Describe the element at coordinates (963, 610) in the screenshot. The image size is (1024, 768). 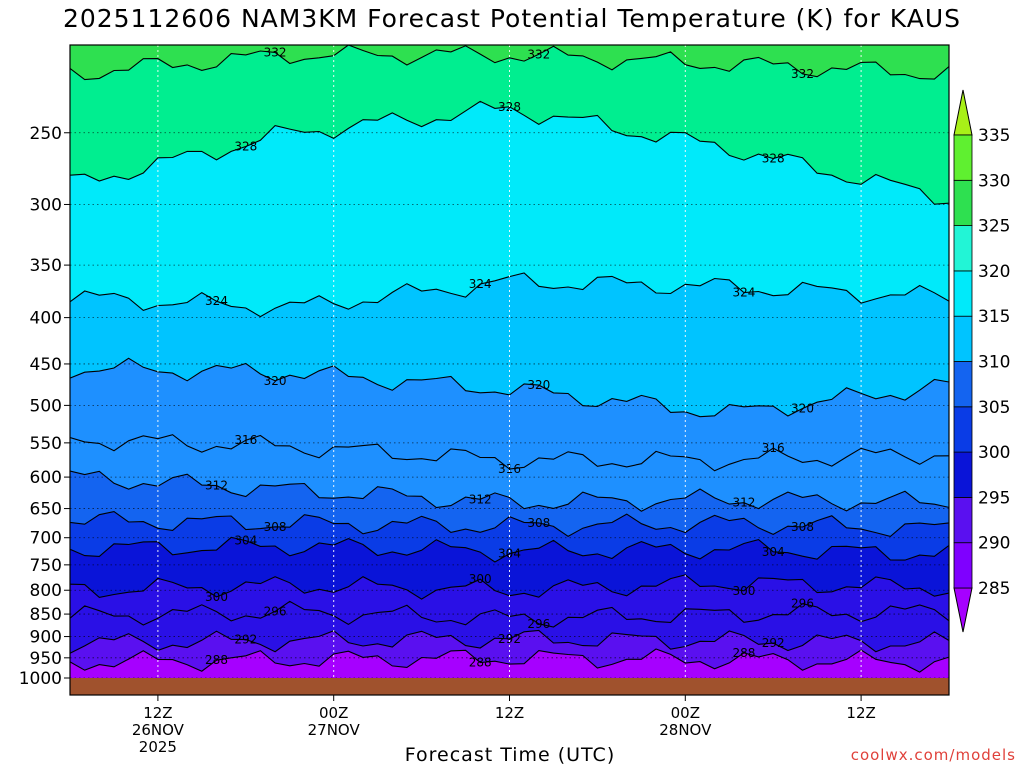
I see `colorbar-bottom-arrow` at that location.